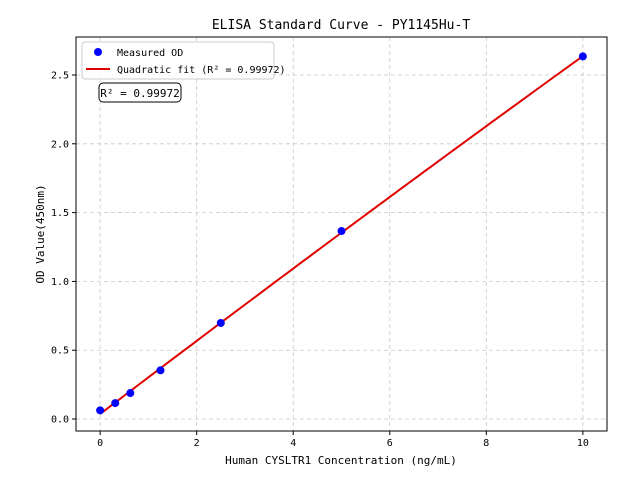 This screenshot has width=640, height=480. I want to click on r2-annotation: R² = 0.99972, so click(140, 92).